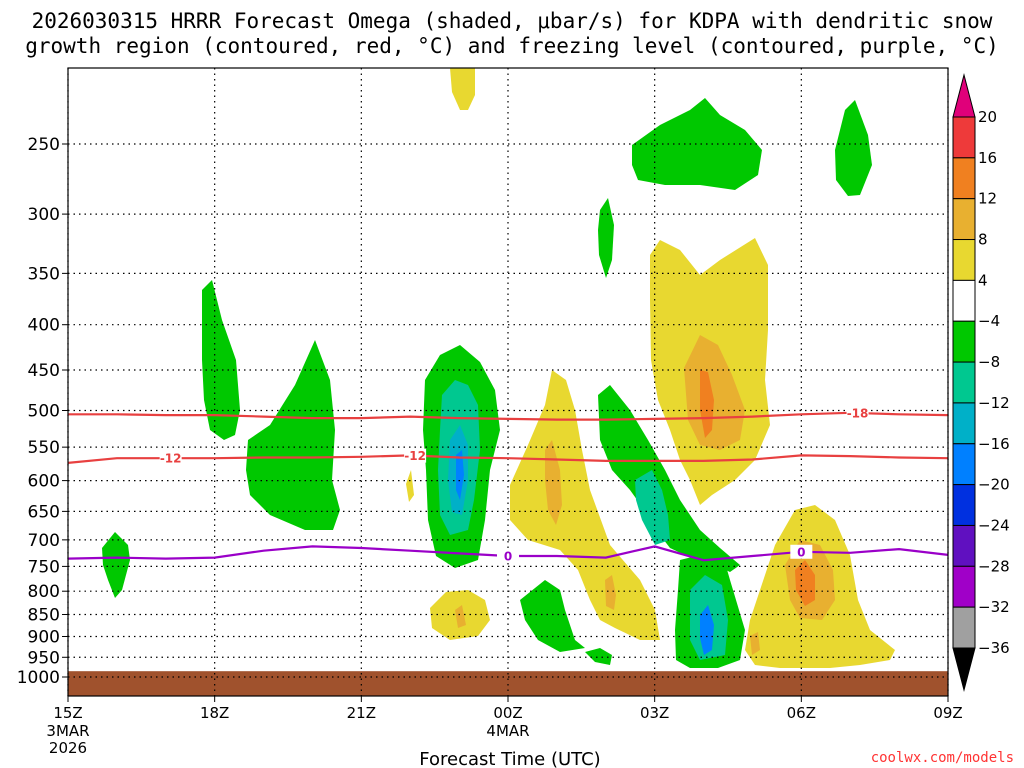 The height and width of the screenshot is (768, 1024). I want to click on y-tick-label: 650, so click(44, 512).